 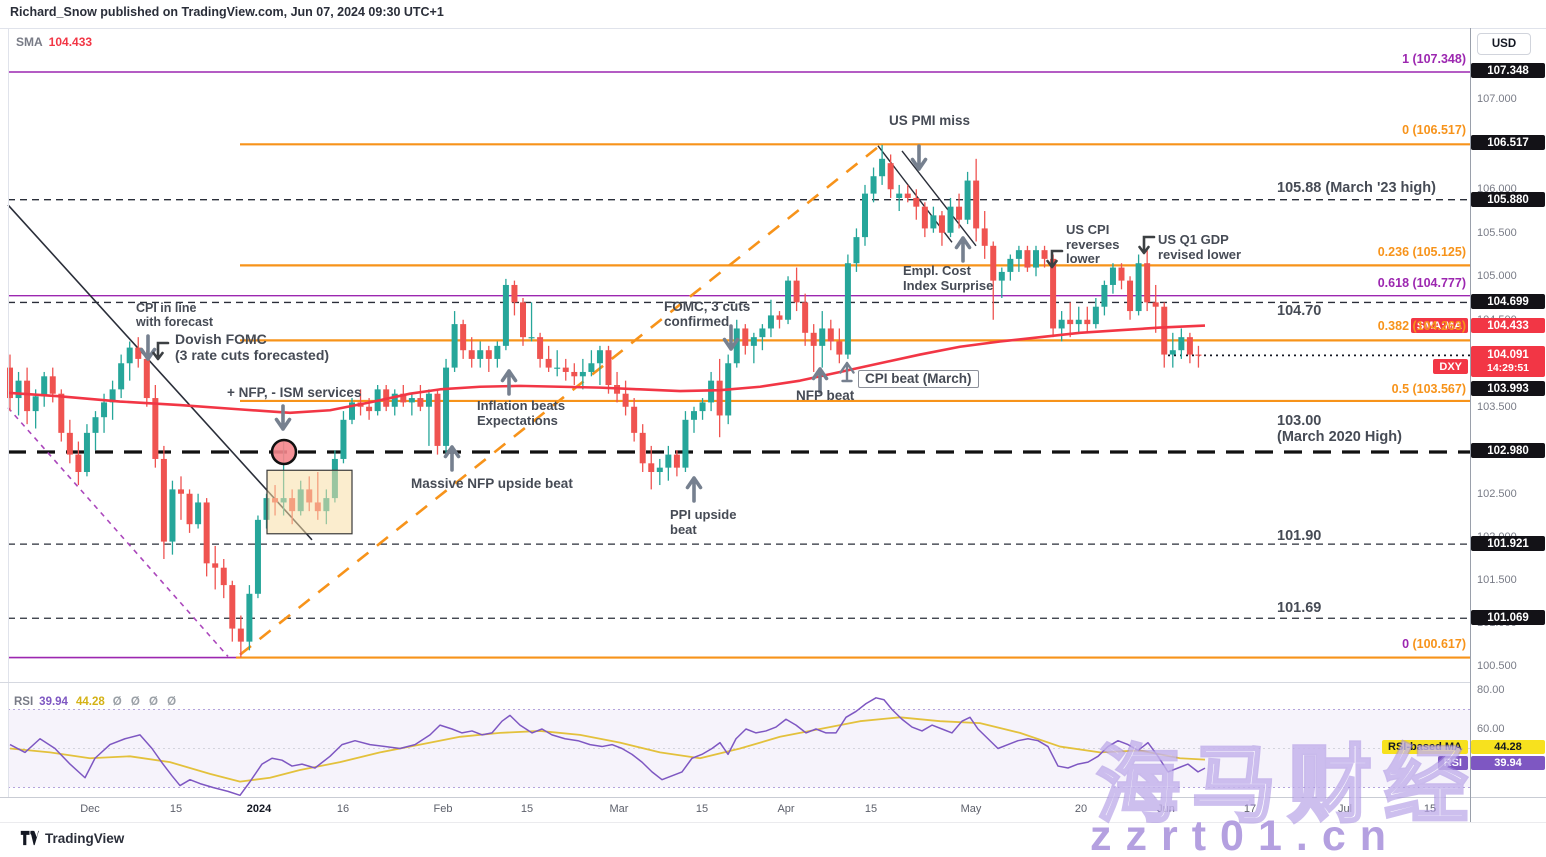 What do you see at coordinates (1339, 429) in the screenshot?
I see `annotation-march-2020-high: 103.00 (March 2020 High)` at bounding box center [1339, 429].